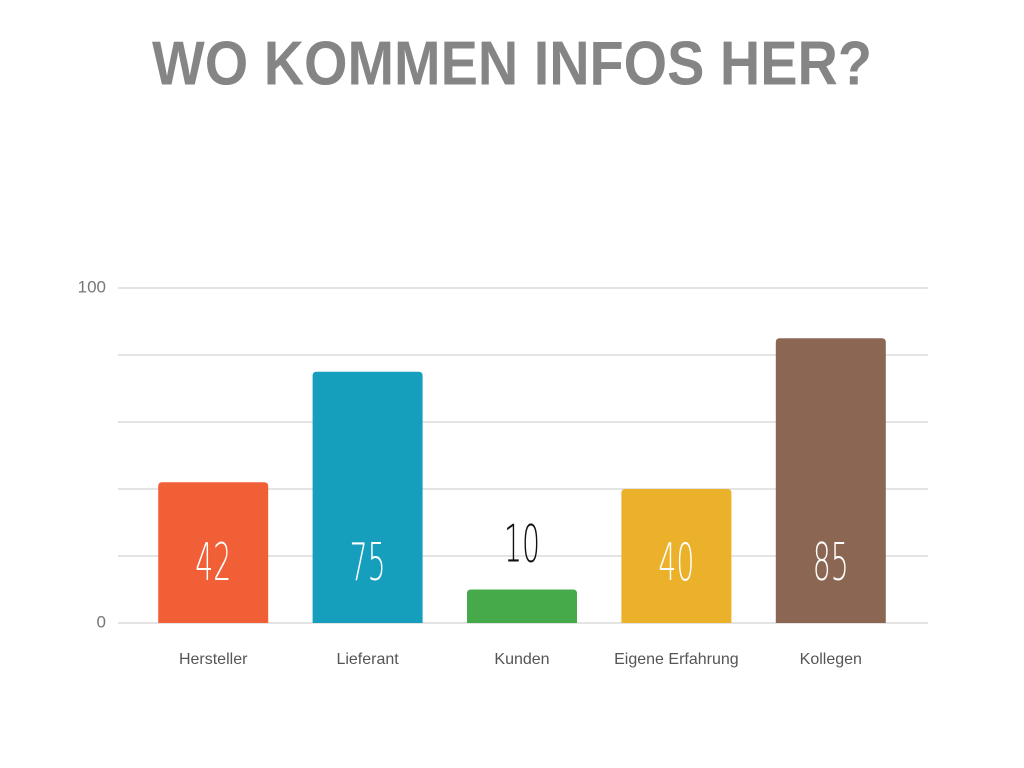  What do you see at coordinates (831, 659) in the screenshot?
I see `x-tick-label: Kollegen` at bounding box center [831, 659].